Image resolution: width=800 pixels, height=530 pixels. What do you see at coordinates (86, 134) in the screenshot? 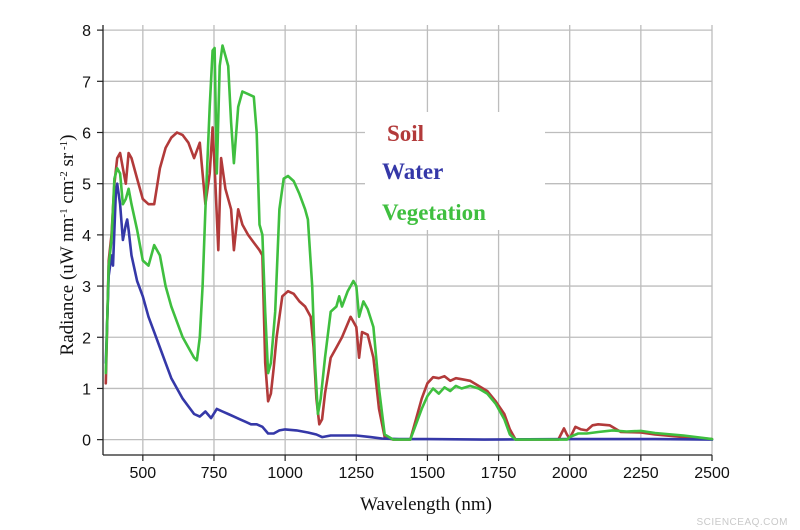
I see `y-tick-label: 6` at bounding box center [86, 134].